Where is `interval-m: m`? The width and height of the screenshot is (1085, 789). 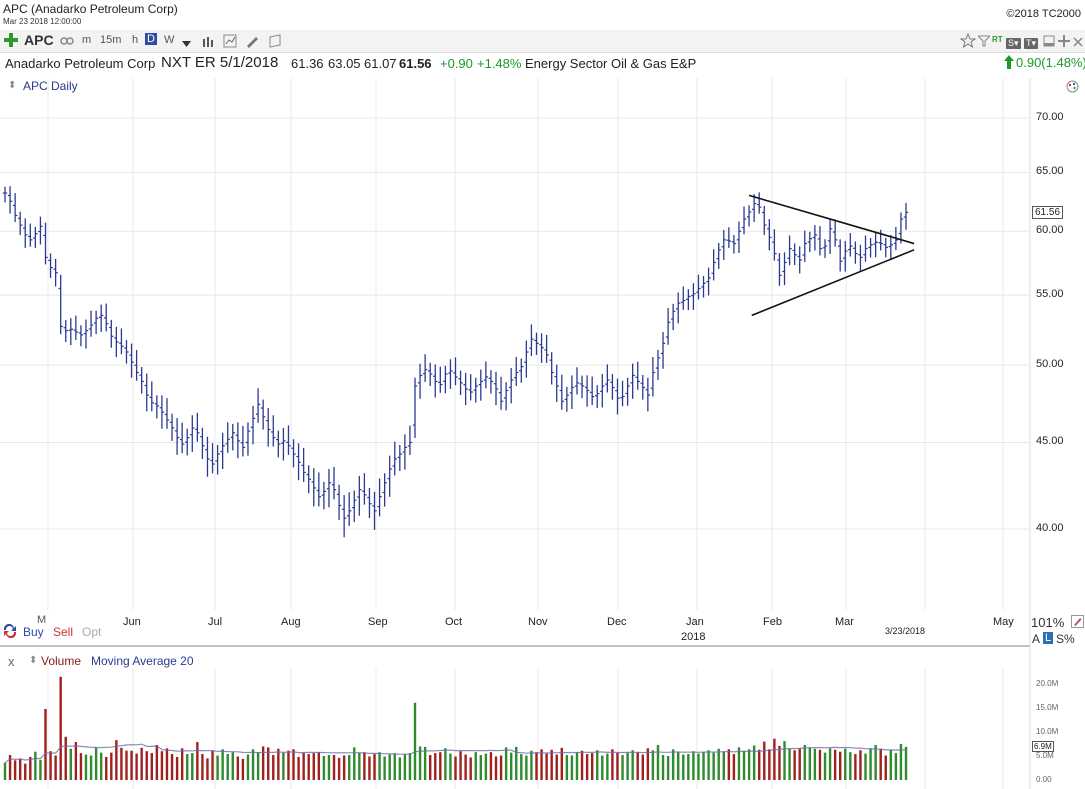 interval-m: m is located at coordinates (87, 40).